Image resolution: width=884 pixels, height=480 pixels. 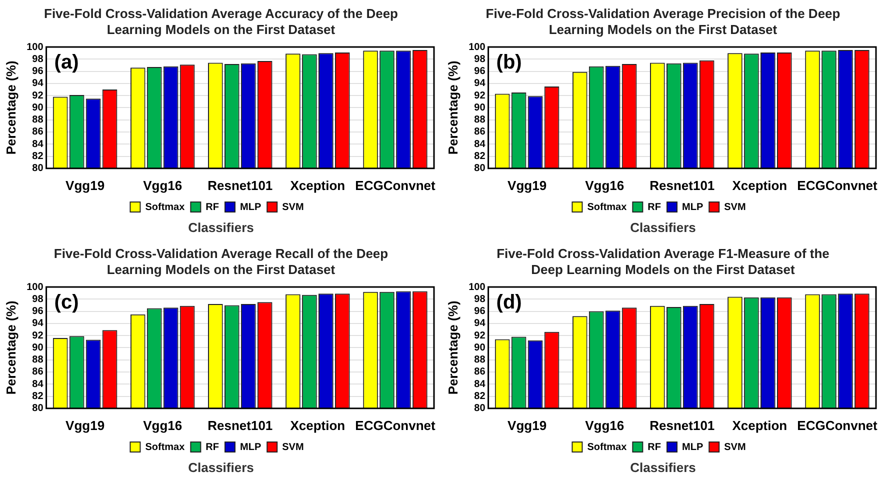 I want to click on annotation: (d), so click(x=509, y=303).